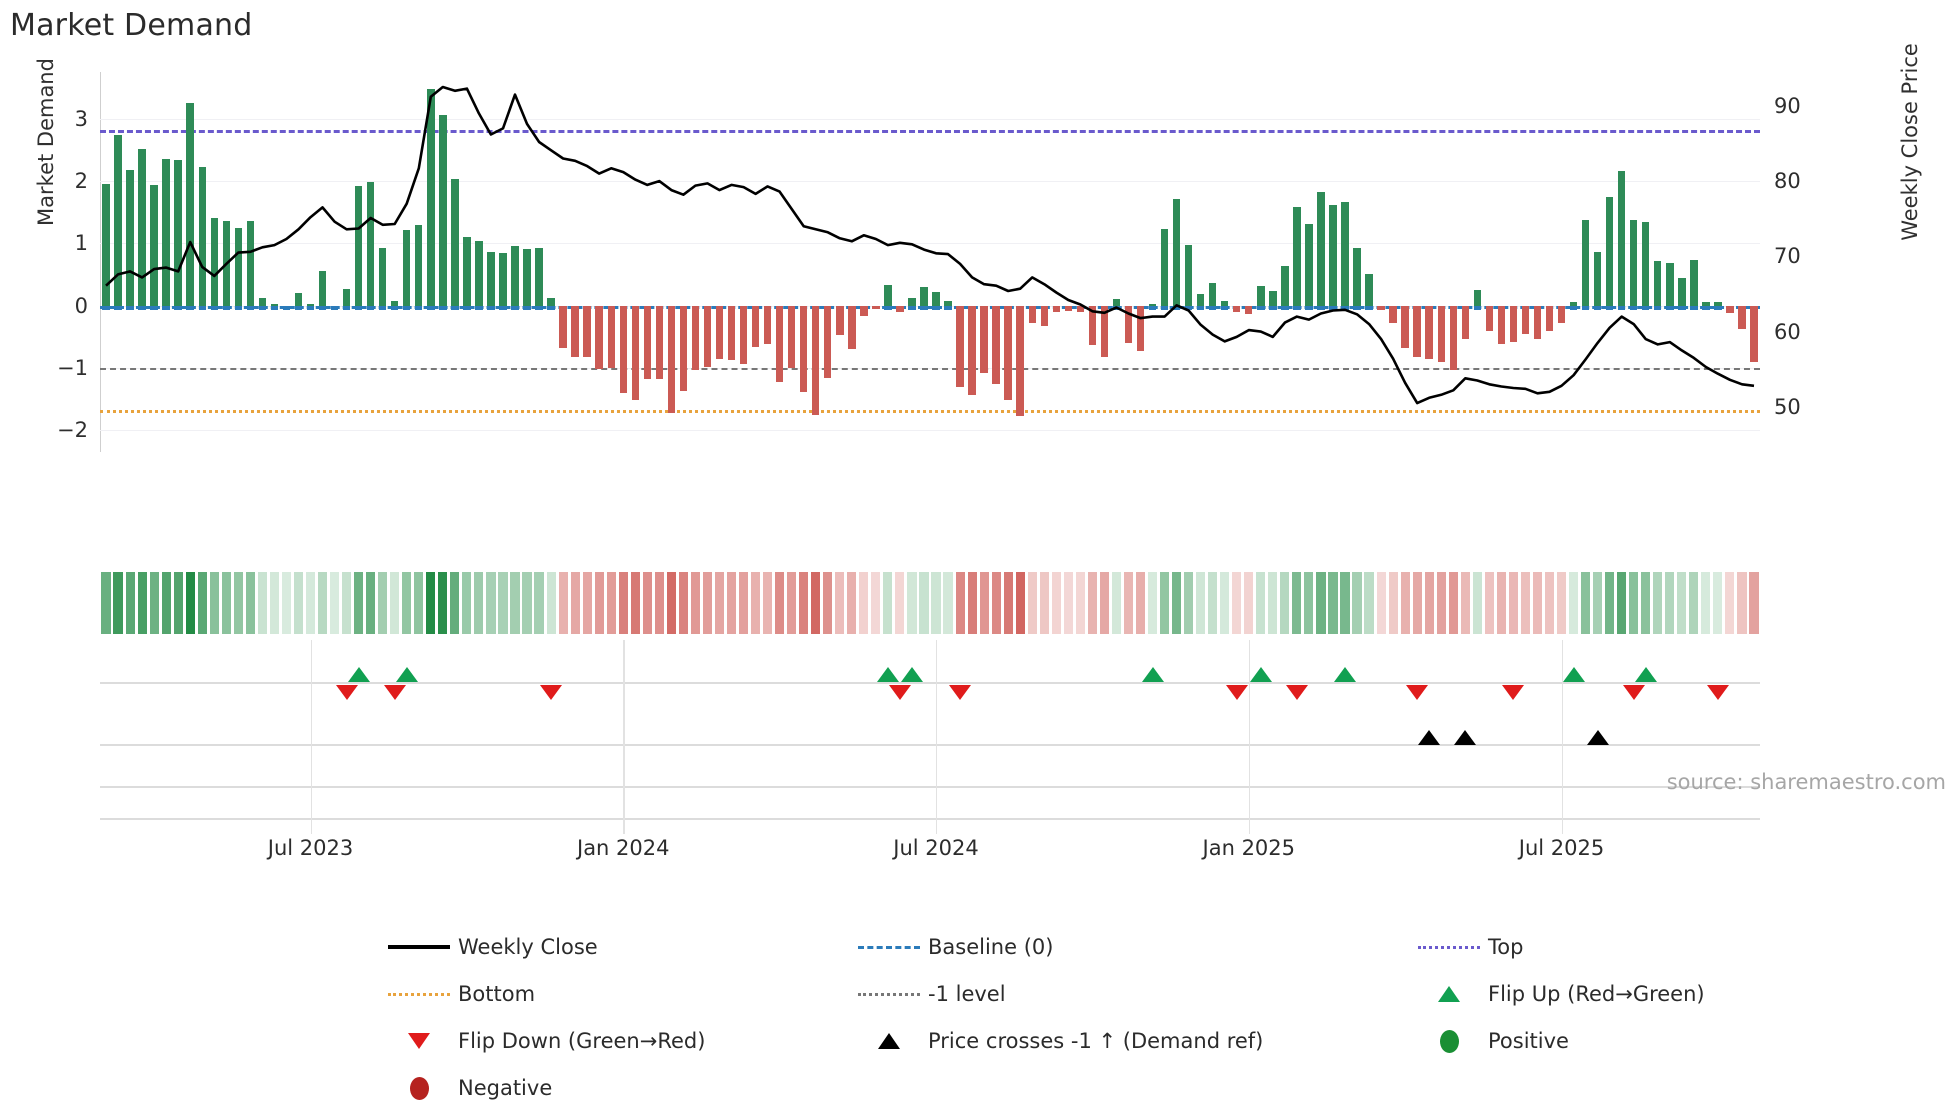 The image size is (1960, 1107). I want to click on legend-item: Flip Down (Green→Red), so click(615, 1041).